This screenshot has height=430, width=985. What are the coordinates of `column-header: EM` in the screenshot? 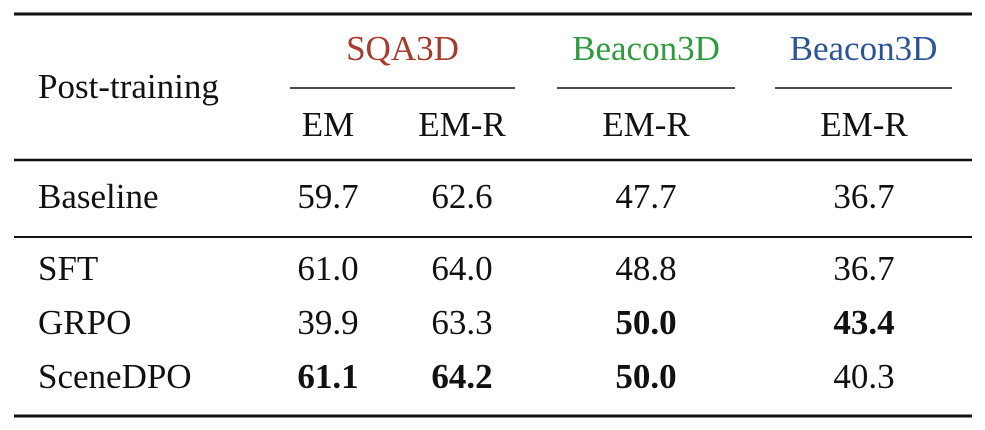 It's located at (328, 124).